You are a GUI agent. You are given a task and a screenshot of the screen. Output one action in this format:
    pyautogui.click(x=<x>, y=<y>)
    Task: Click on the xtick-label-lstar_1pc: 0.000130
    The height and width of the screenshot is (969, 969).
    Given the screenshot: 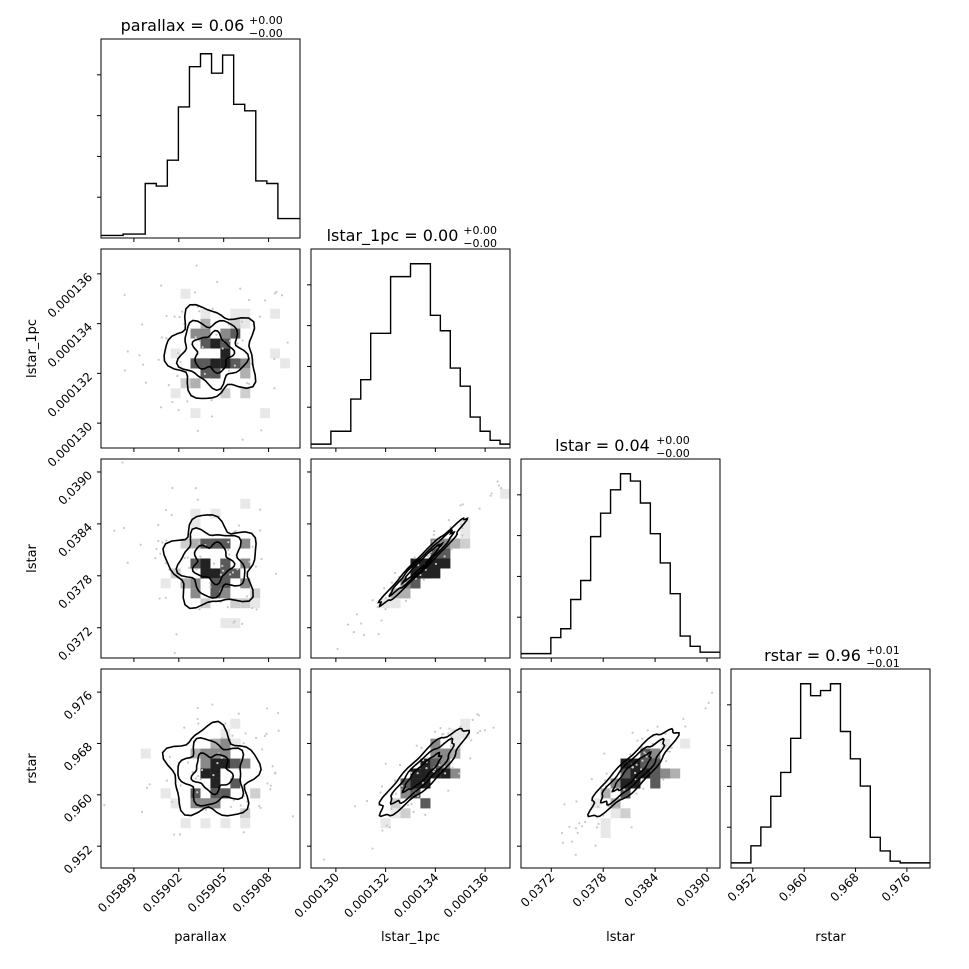 What is the action you would take?
    pyautogui.click(x=317, y=895)
    